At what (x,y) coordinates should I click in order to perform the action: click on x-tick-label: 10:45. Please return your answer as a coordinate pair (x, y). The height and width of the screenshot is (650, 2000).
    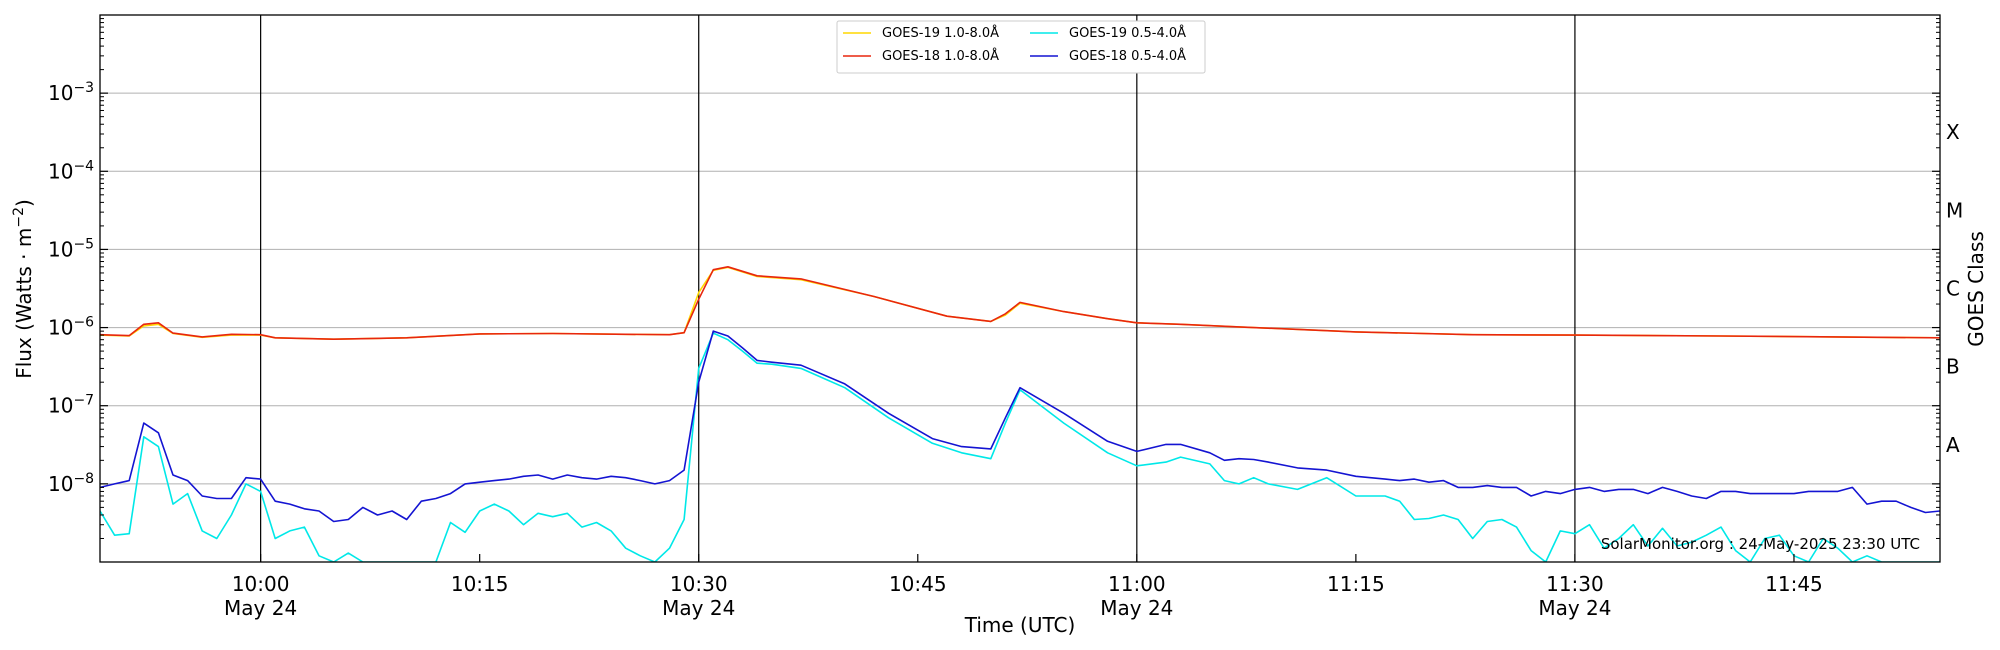
    Looking at the image, I should click on (918, 584).